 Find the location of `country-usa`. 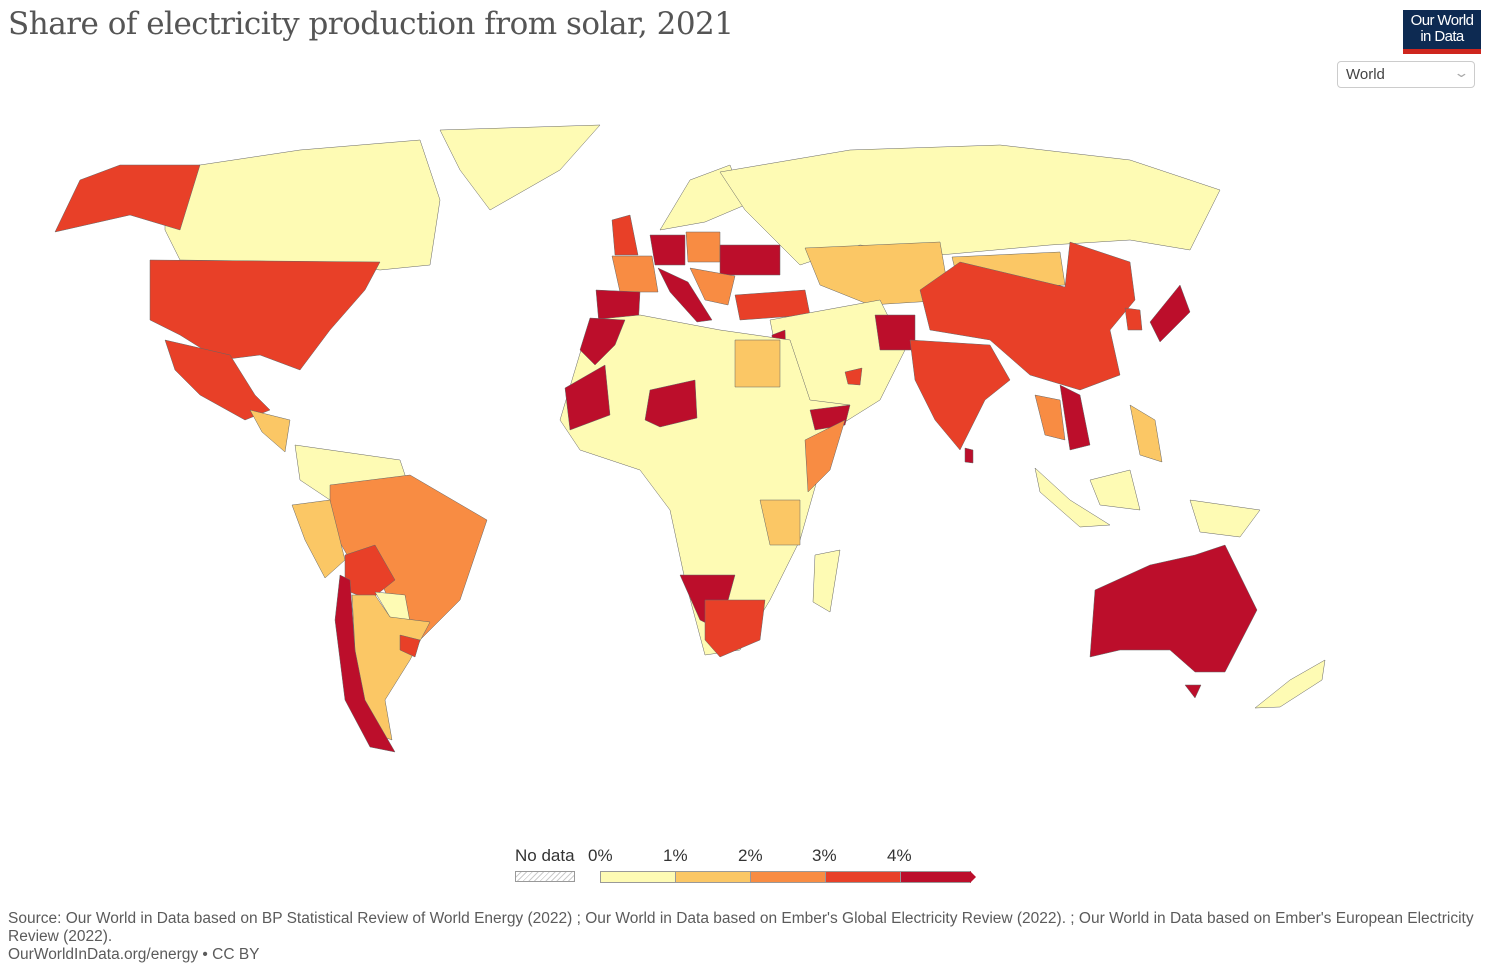

country-usa is located at coordinates (265, 315).